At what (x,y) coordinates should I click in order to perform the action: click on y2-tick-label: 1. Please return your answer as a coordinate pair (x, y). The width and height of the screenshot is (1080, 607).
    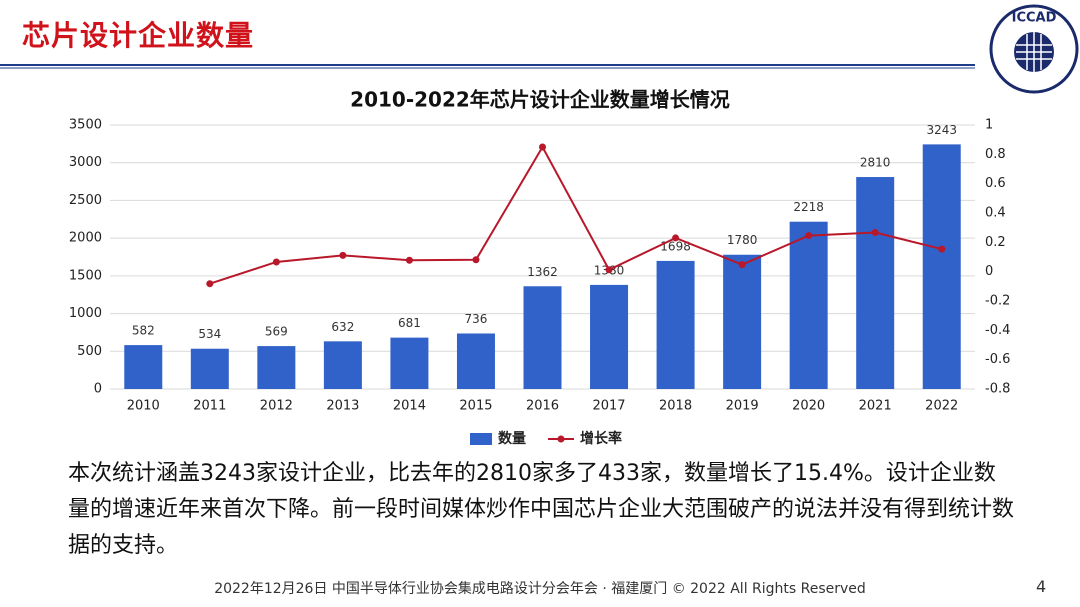
    Looking at the image, I should click on (989, 125).